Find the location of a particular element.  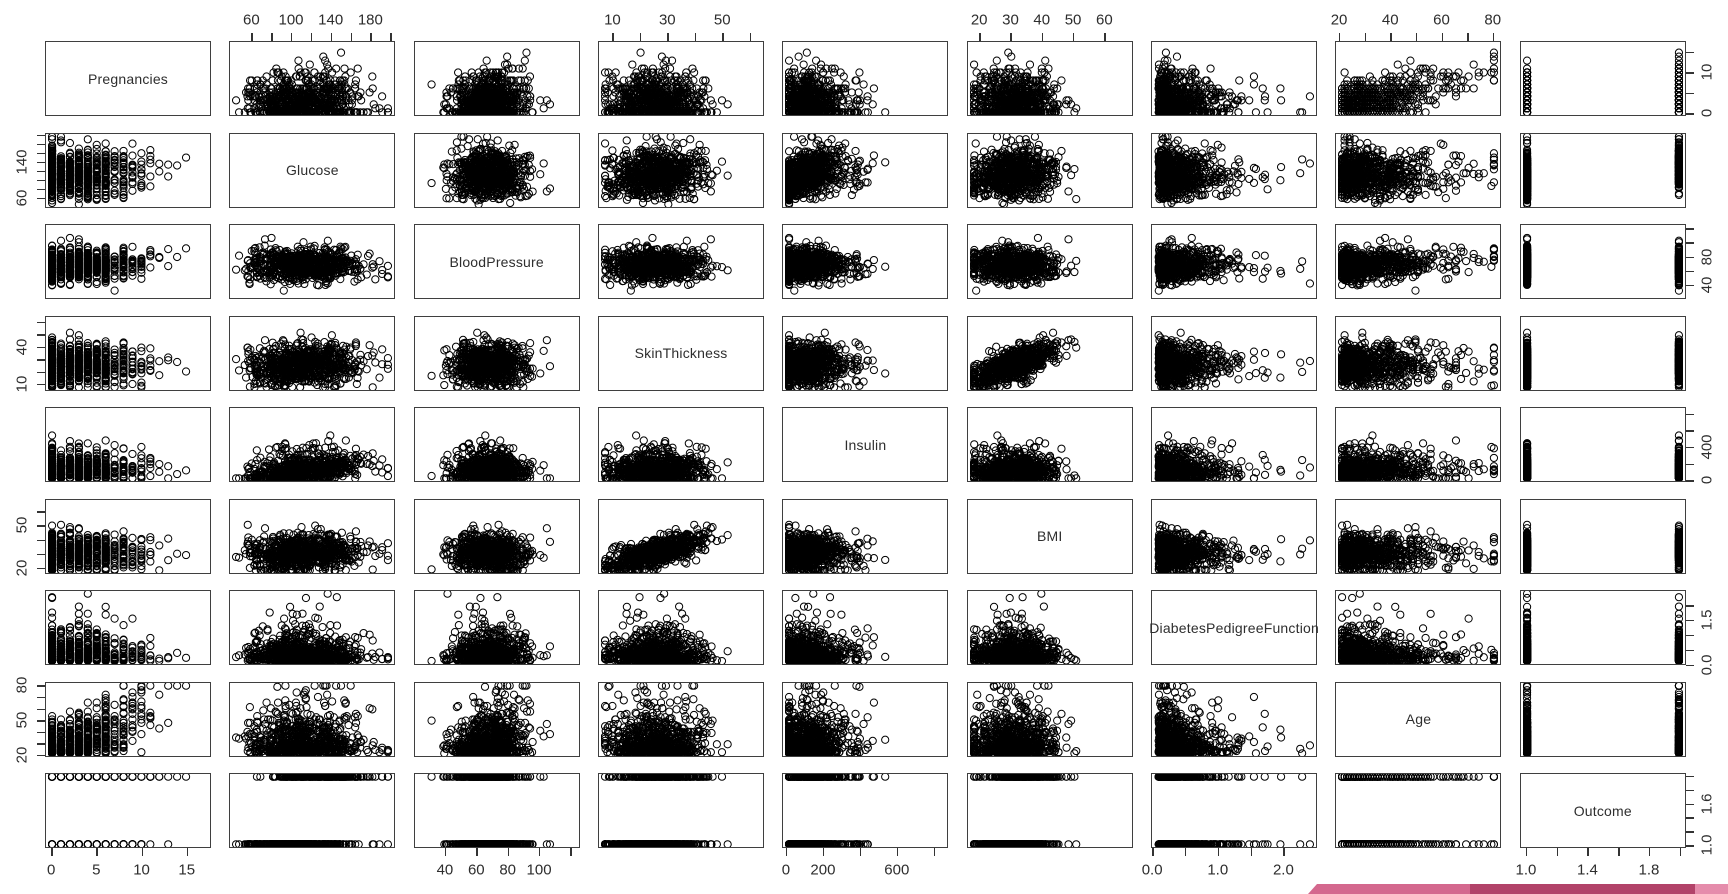

panel-Insulin-vs-Outcome is located at coordinates (1602, 444).